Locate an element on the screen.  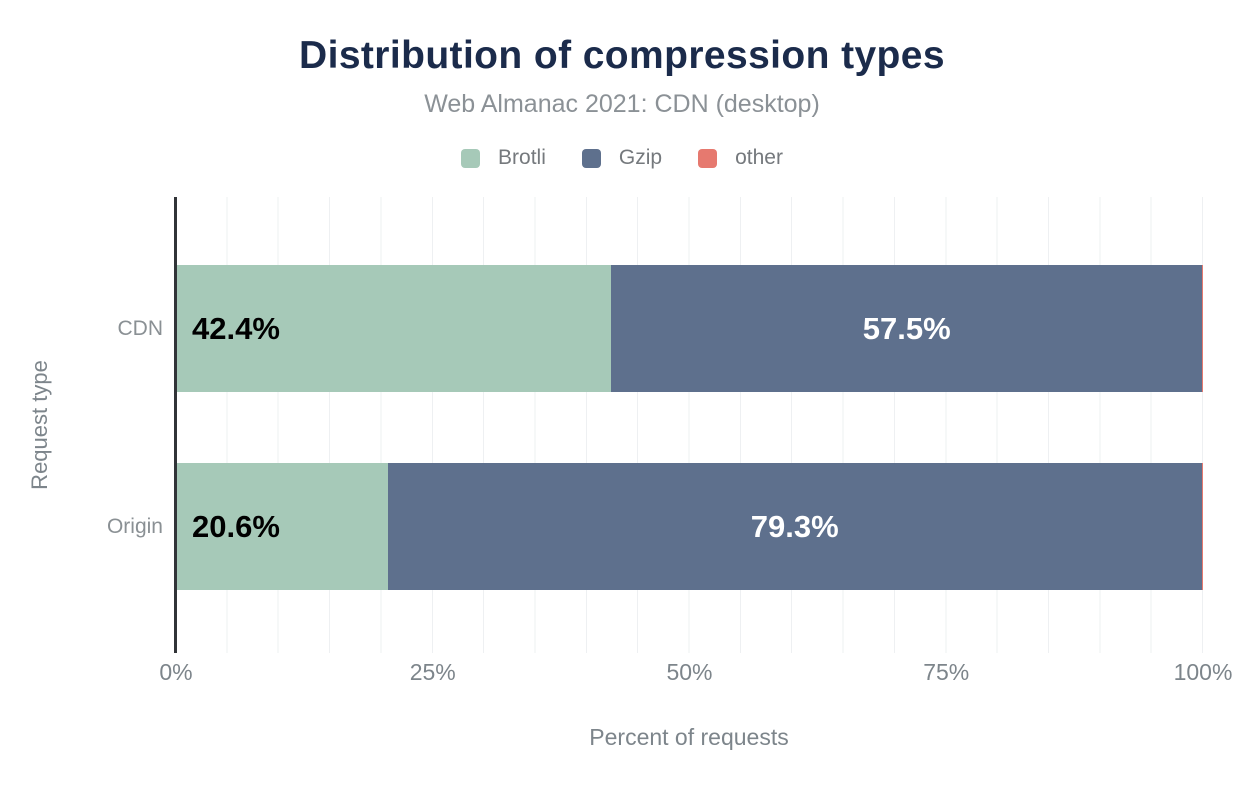
bar-value-label: 57.5% is located at coordinates (906, 328).